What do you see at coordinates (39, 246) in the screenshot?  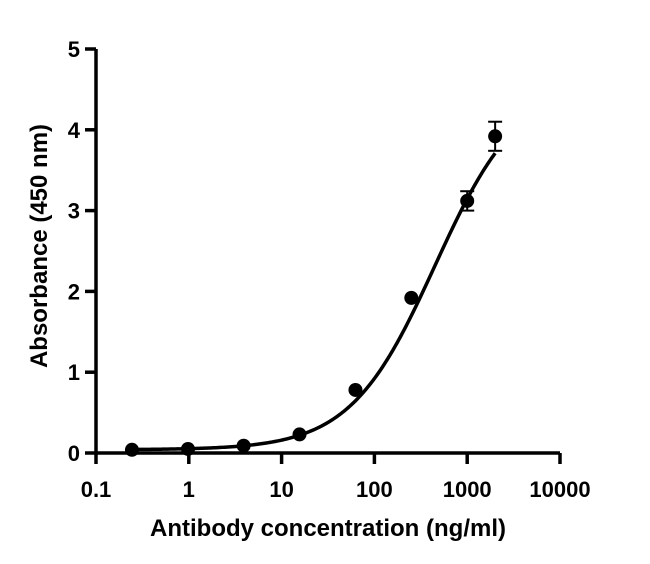 I see `y-axis-title: Absorbance (450 nm)` at bounding box center [39, 246].